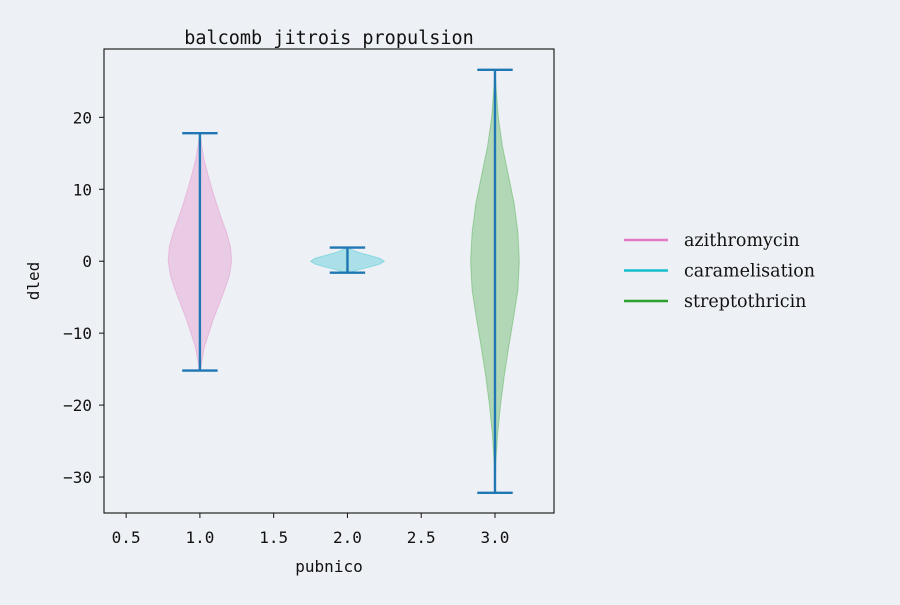 Image resolution: width=900 pixels, height=605 pixels. Describe the element at coordinates (749, 272) in the screenshot. I see `legend-label: caramelisation` at that location.